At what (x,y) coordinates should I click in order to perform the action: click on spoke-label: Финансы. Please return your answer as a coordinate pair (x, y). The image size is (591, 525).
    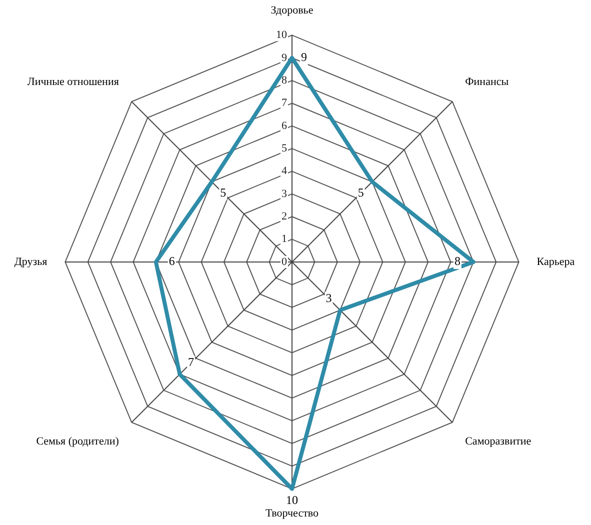
    Looking at the image, I should click on (487, 82).